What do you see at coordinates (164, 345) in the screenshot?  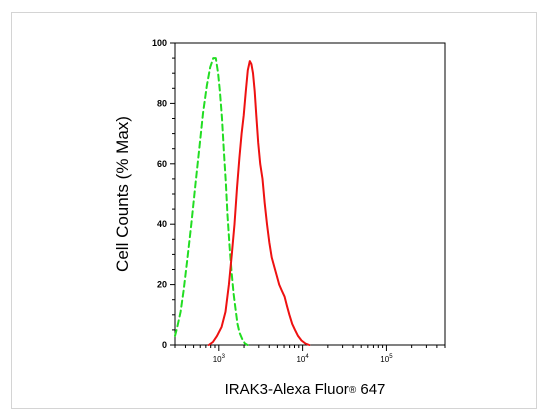 I see `y-tick-label: 0` at bounding box center [164, 345].